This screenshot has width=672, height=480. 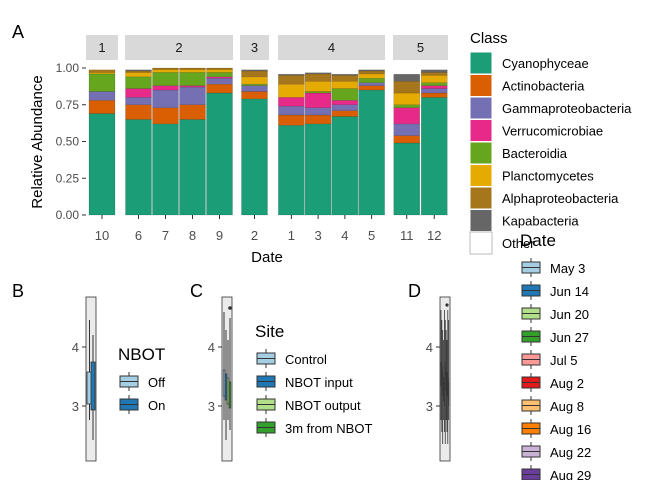 What do you see at coordinates (323, 405) in the screenshot?
I see `legend-label: NBOT output` at bounding box center [323, 405].